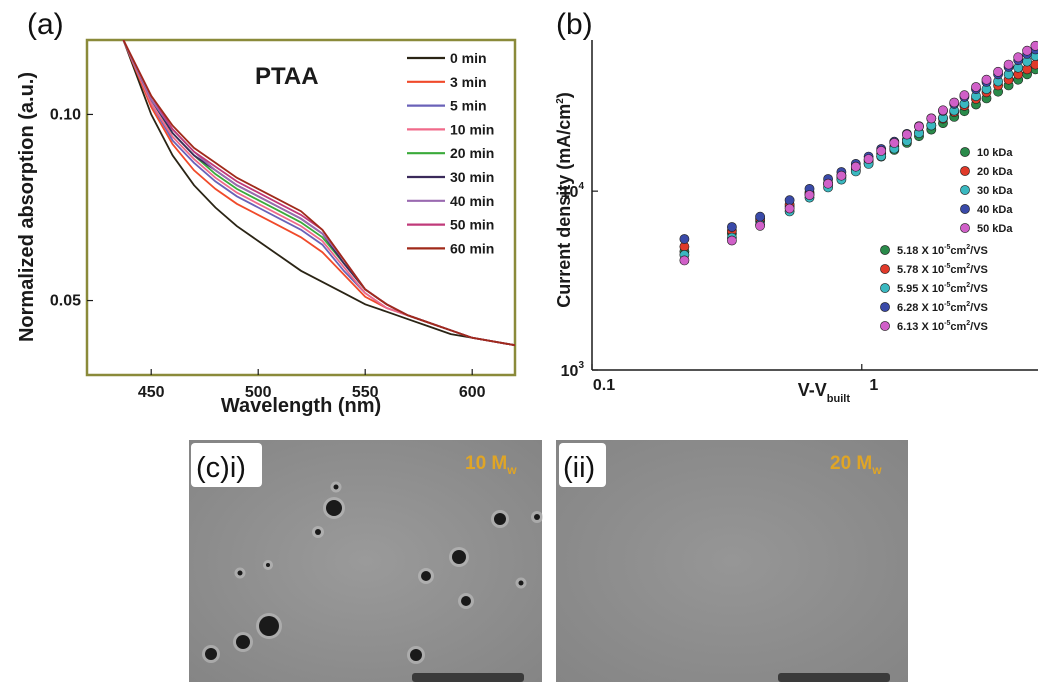  Describe the element at coordinates (995, 191) in the screenshot. I see `legend-label-b-2: 30 kDa` at that location.